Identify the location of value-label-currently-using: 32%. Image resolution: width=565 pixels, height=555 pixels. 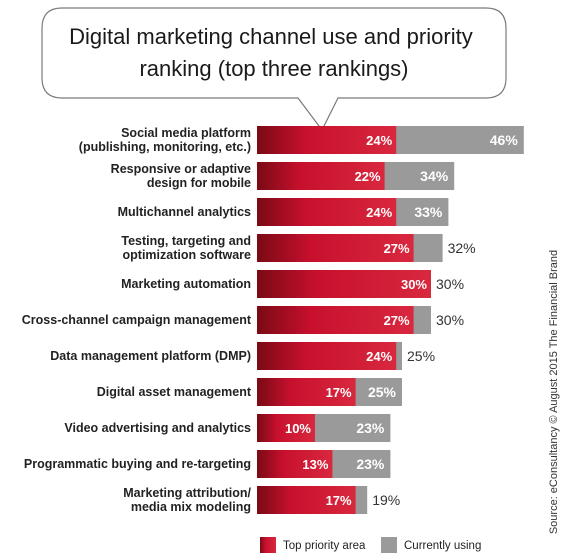
(462, 248).